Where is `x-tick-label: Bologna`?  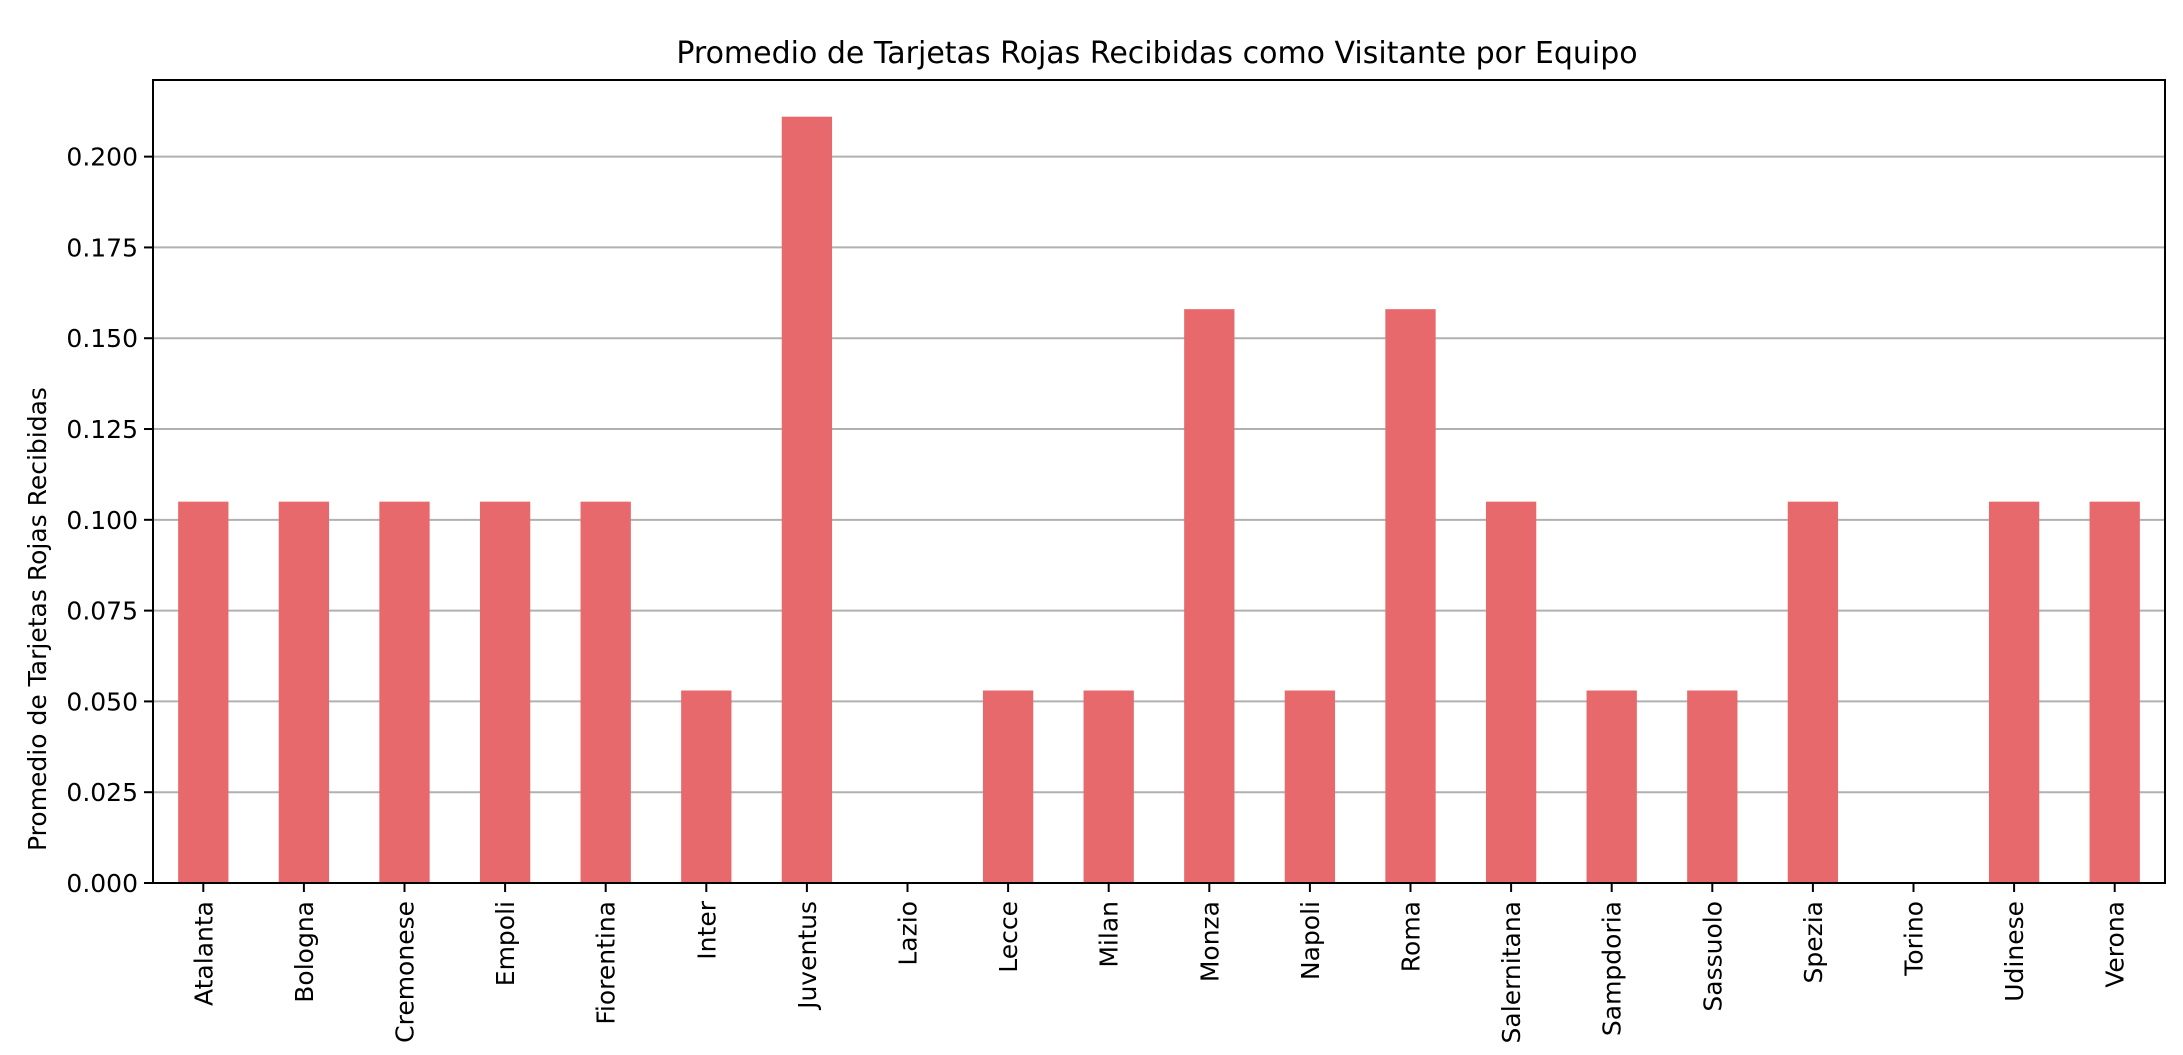 x-tick-label: Bologna is located at coordinates (304, 952).